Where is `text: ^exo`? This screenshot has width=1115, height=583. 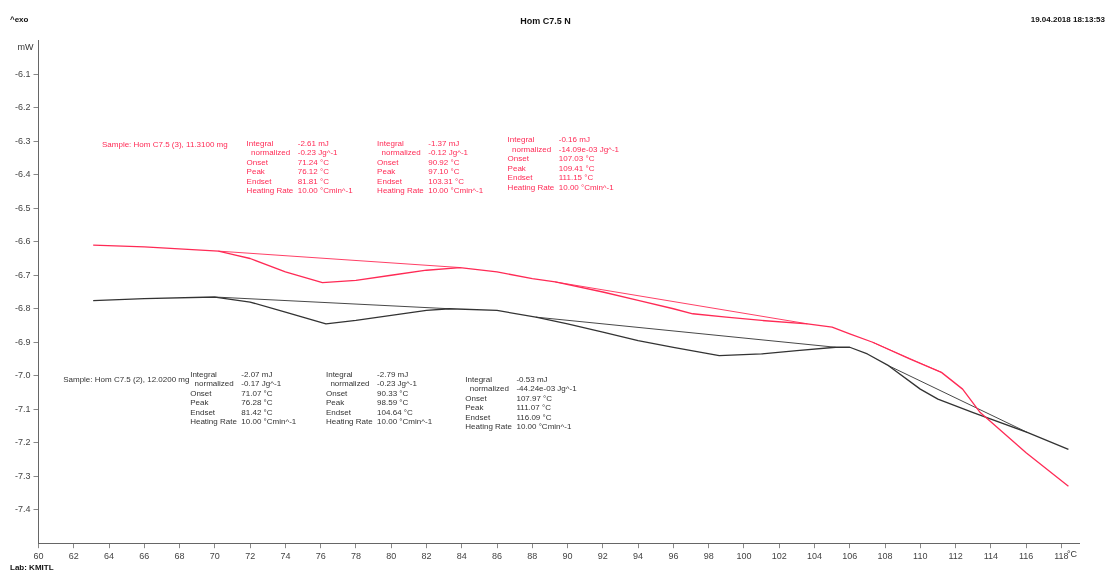
text: ^exo is located at coordinates (19, 20).